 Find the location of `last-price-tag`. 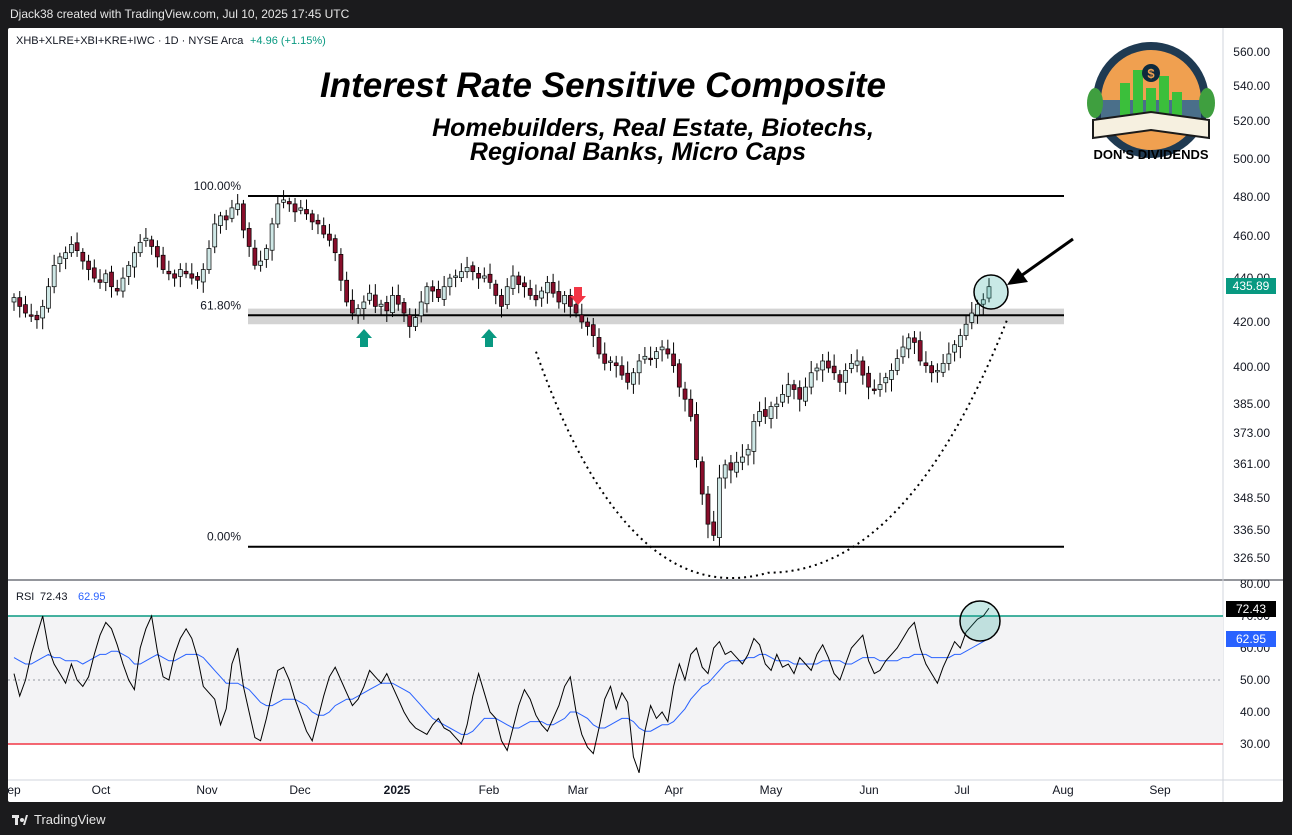

last-price-tag is located at coordinates (1251, 286).